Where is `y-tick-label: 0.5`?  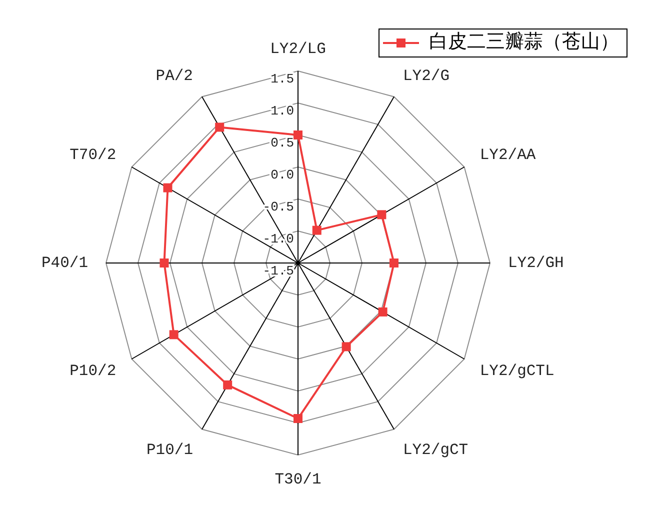
y-tick-label: 0.5 is located at coordinates (282, 142).